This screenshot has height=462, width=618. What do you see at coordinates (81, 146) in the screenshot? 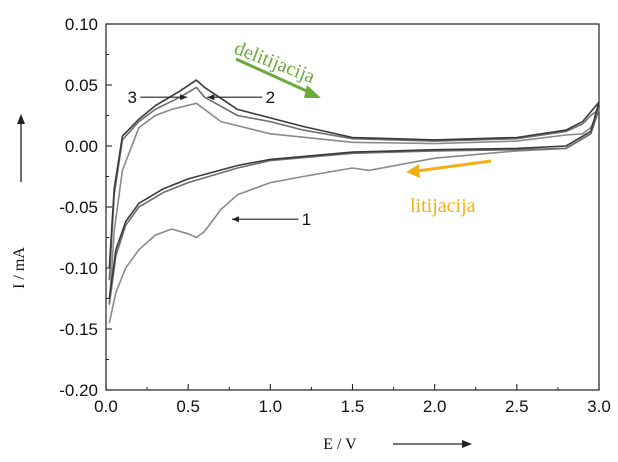
I see `y-tick-label: 0.00` at bounding box center [81, 146].